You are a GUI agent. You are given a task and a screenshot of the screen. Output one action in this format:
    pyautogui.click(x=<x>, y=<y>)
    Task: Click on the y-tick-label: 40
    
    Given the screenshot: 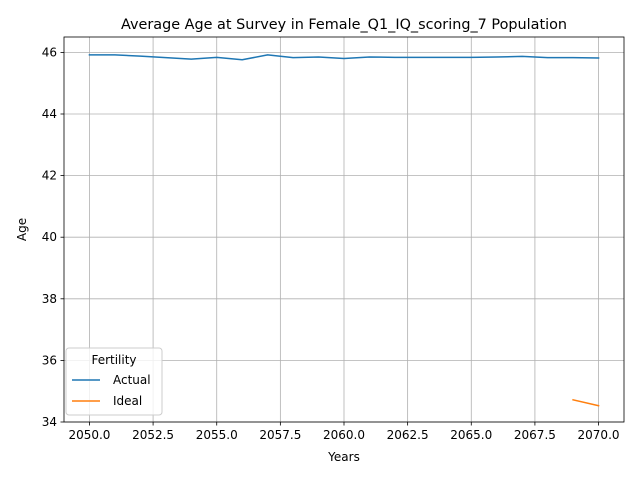 What is the action you would take?
    pyautogui.click(x=49, y=237)
    